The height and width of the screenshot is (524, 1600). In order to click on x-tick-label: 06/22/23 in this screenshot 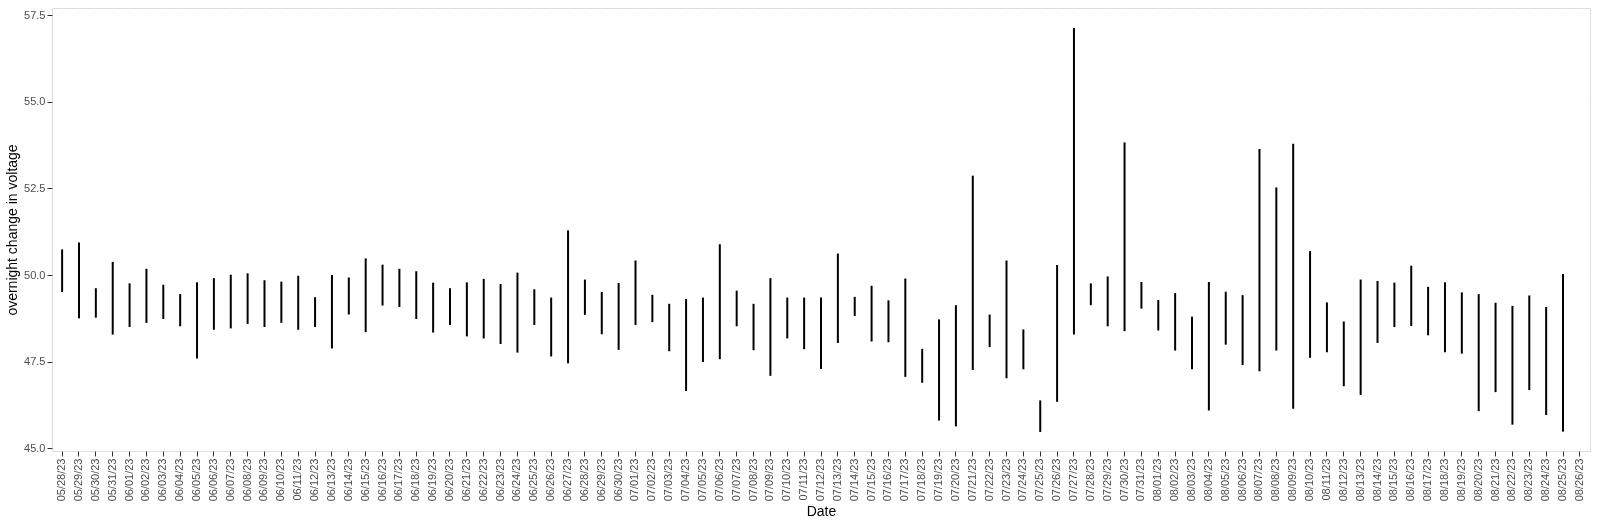, I will do `click(482, 480)`.